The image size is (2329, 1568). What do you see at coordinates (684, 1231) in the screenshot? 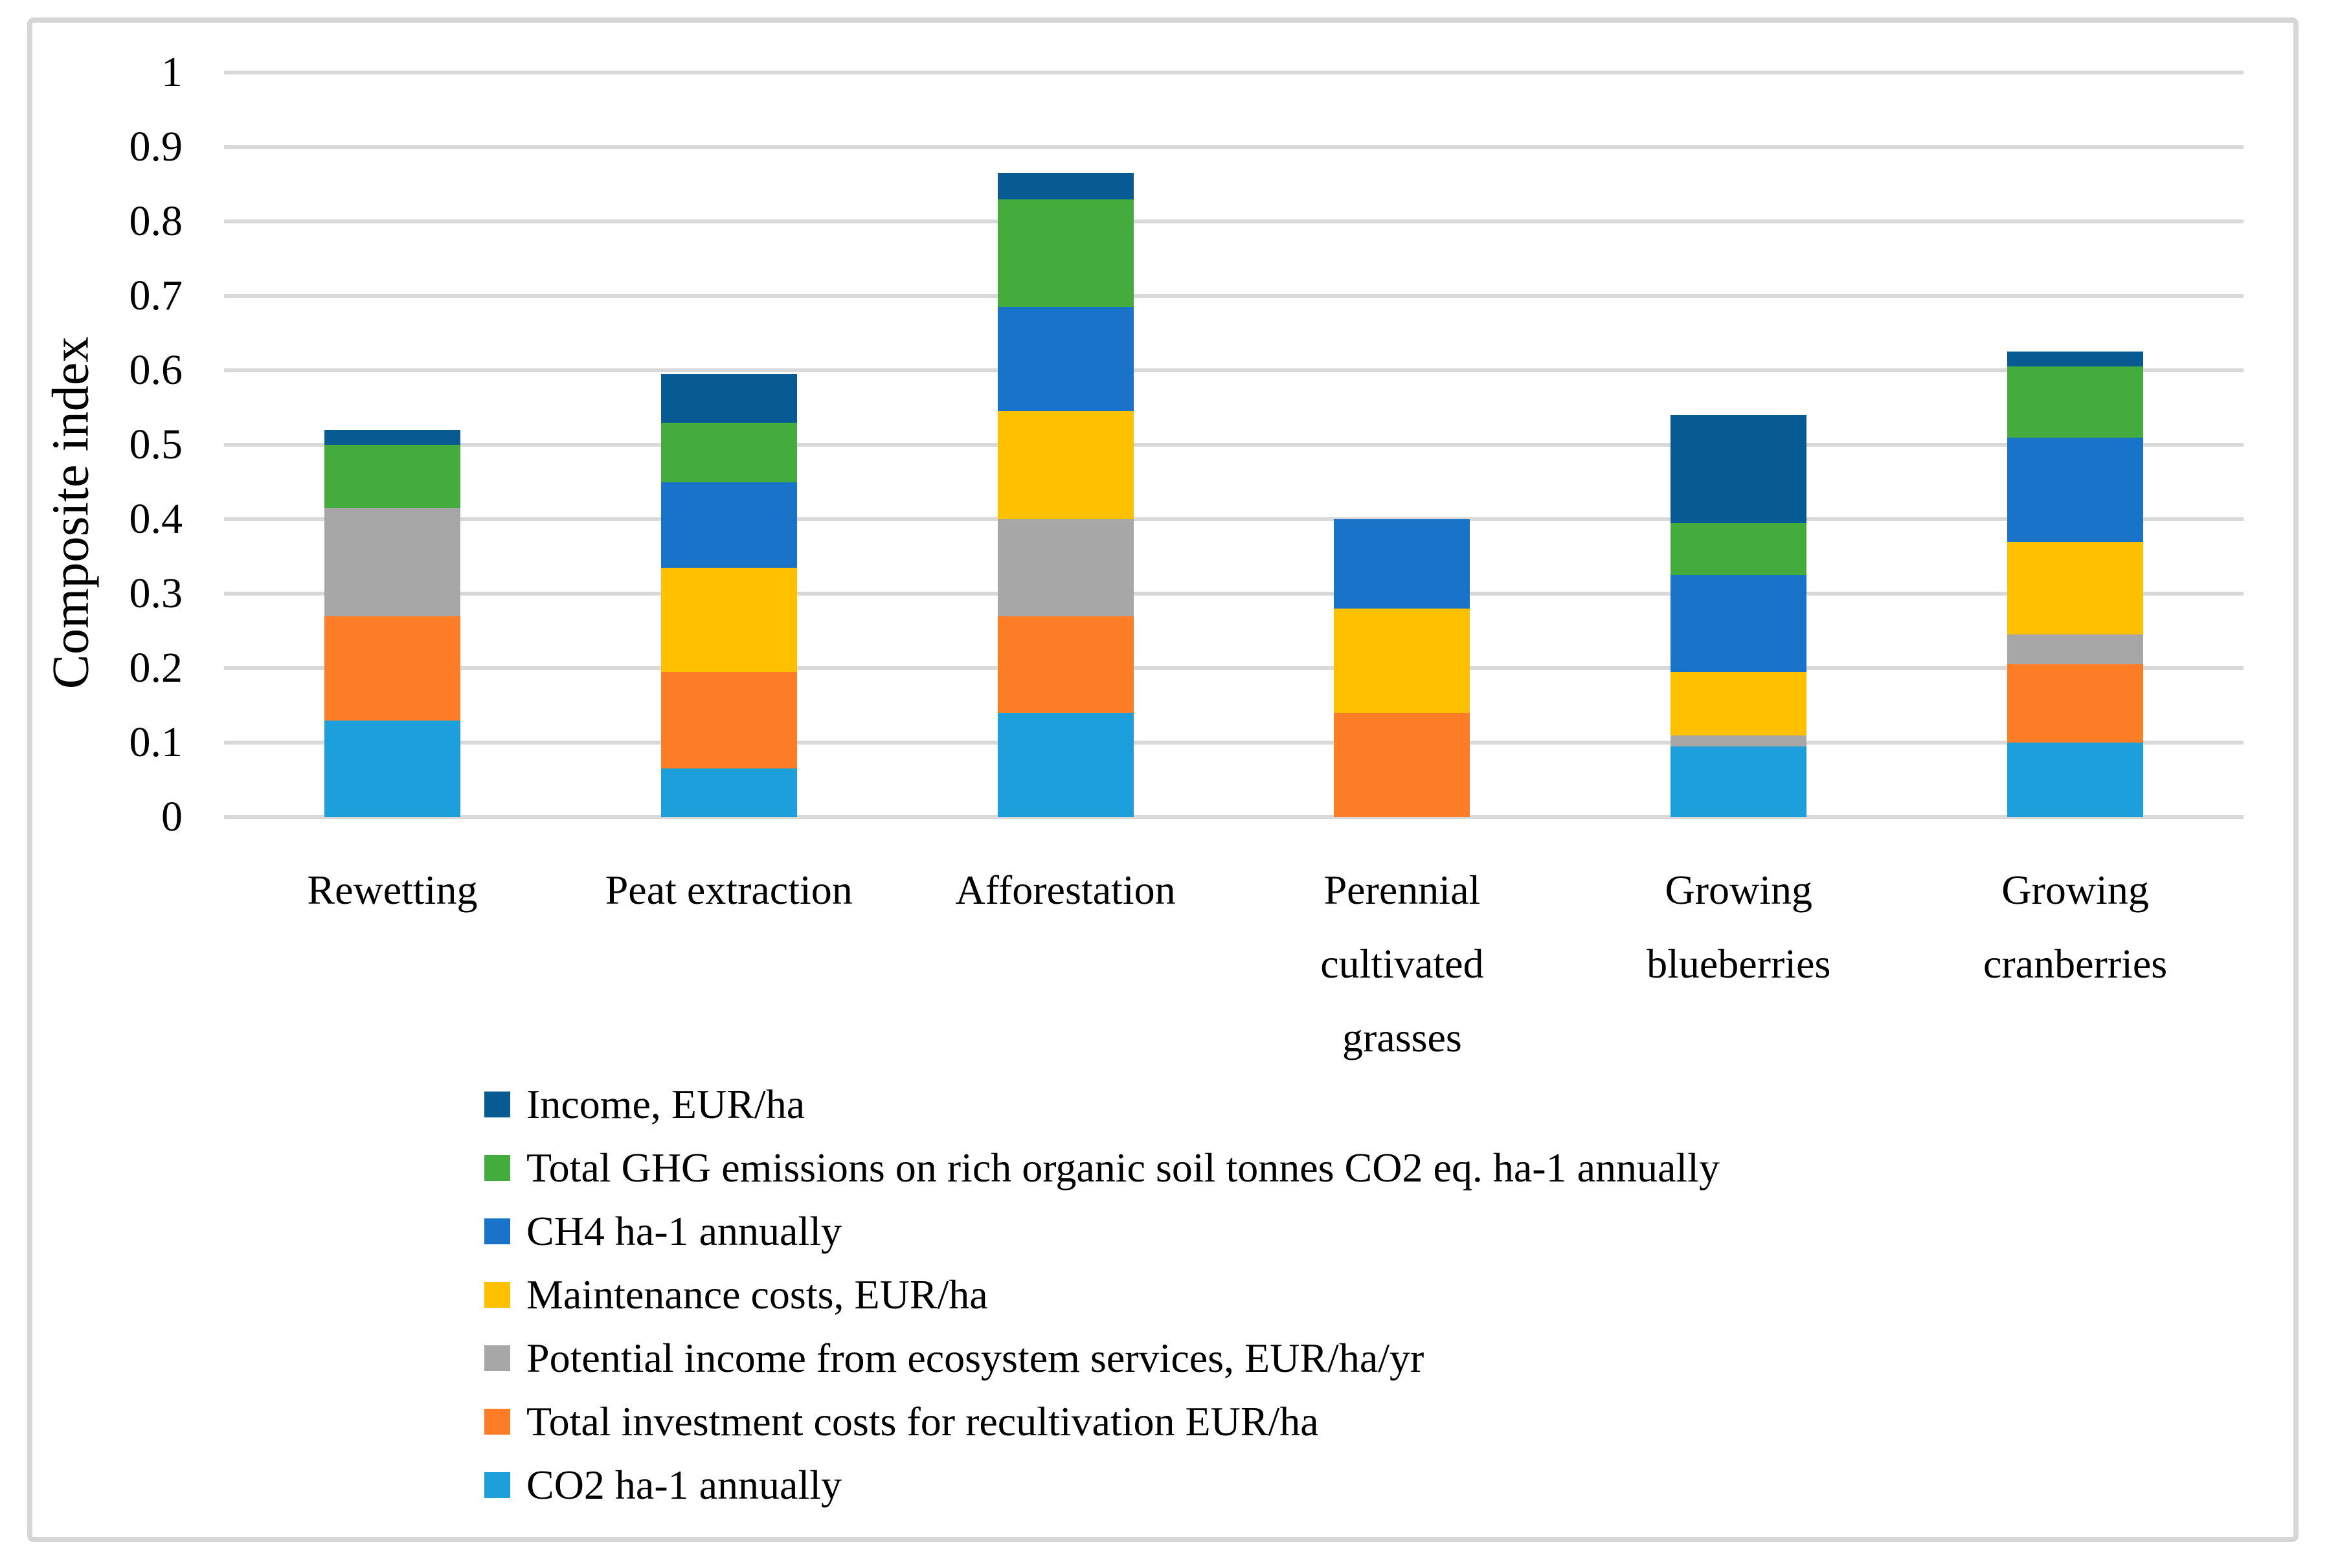
I see `legend-label: CH4 ha-1 annually` at bounding box center [684, 1231].